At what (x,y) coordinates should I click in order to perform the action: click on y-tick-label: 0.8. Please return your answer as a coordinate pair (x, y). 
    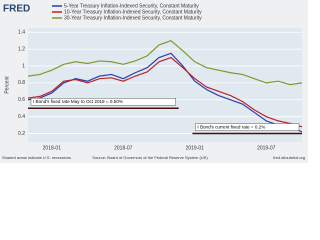
    Looking at the image, I should click on (21, 83).